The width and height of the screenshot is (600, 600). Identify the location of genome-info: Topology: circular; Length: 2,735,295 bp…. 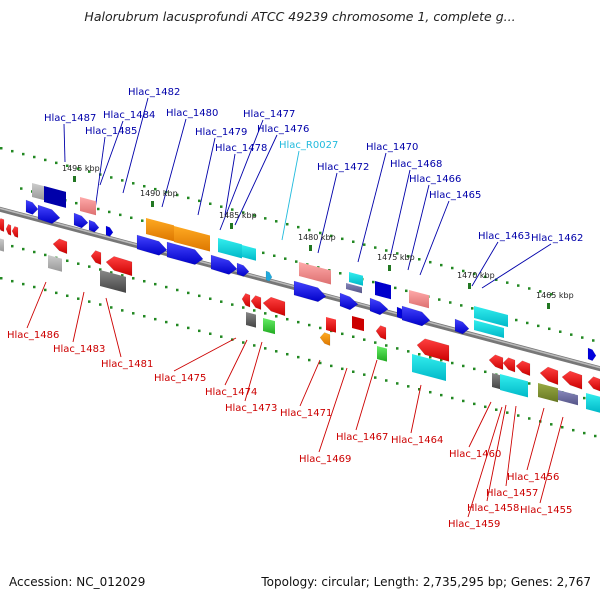
(426, 582).